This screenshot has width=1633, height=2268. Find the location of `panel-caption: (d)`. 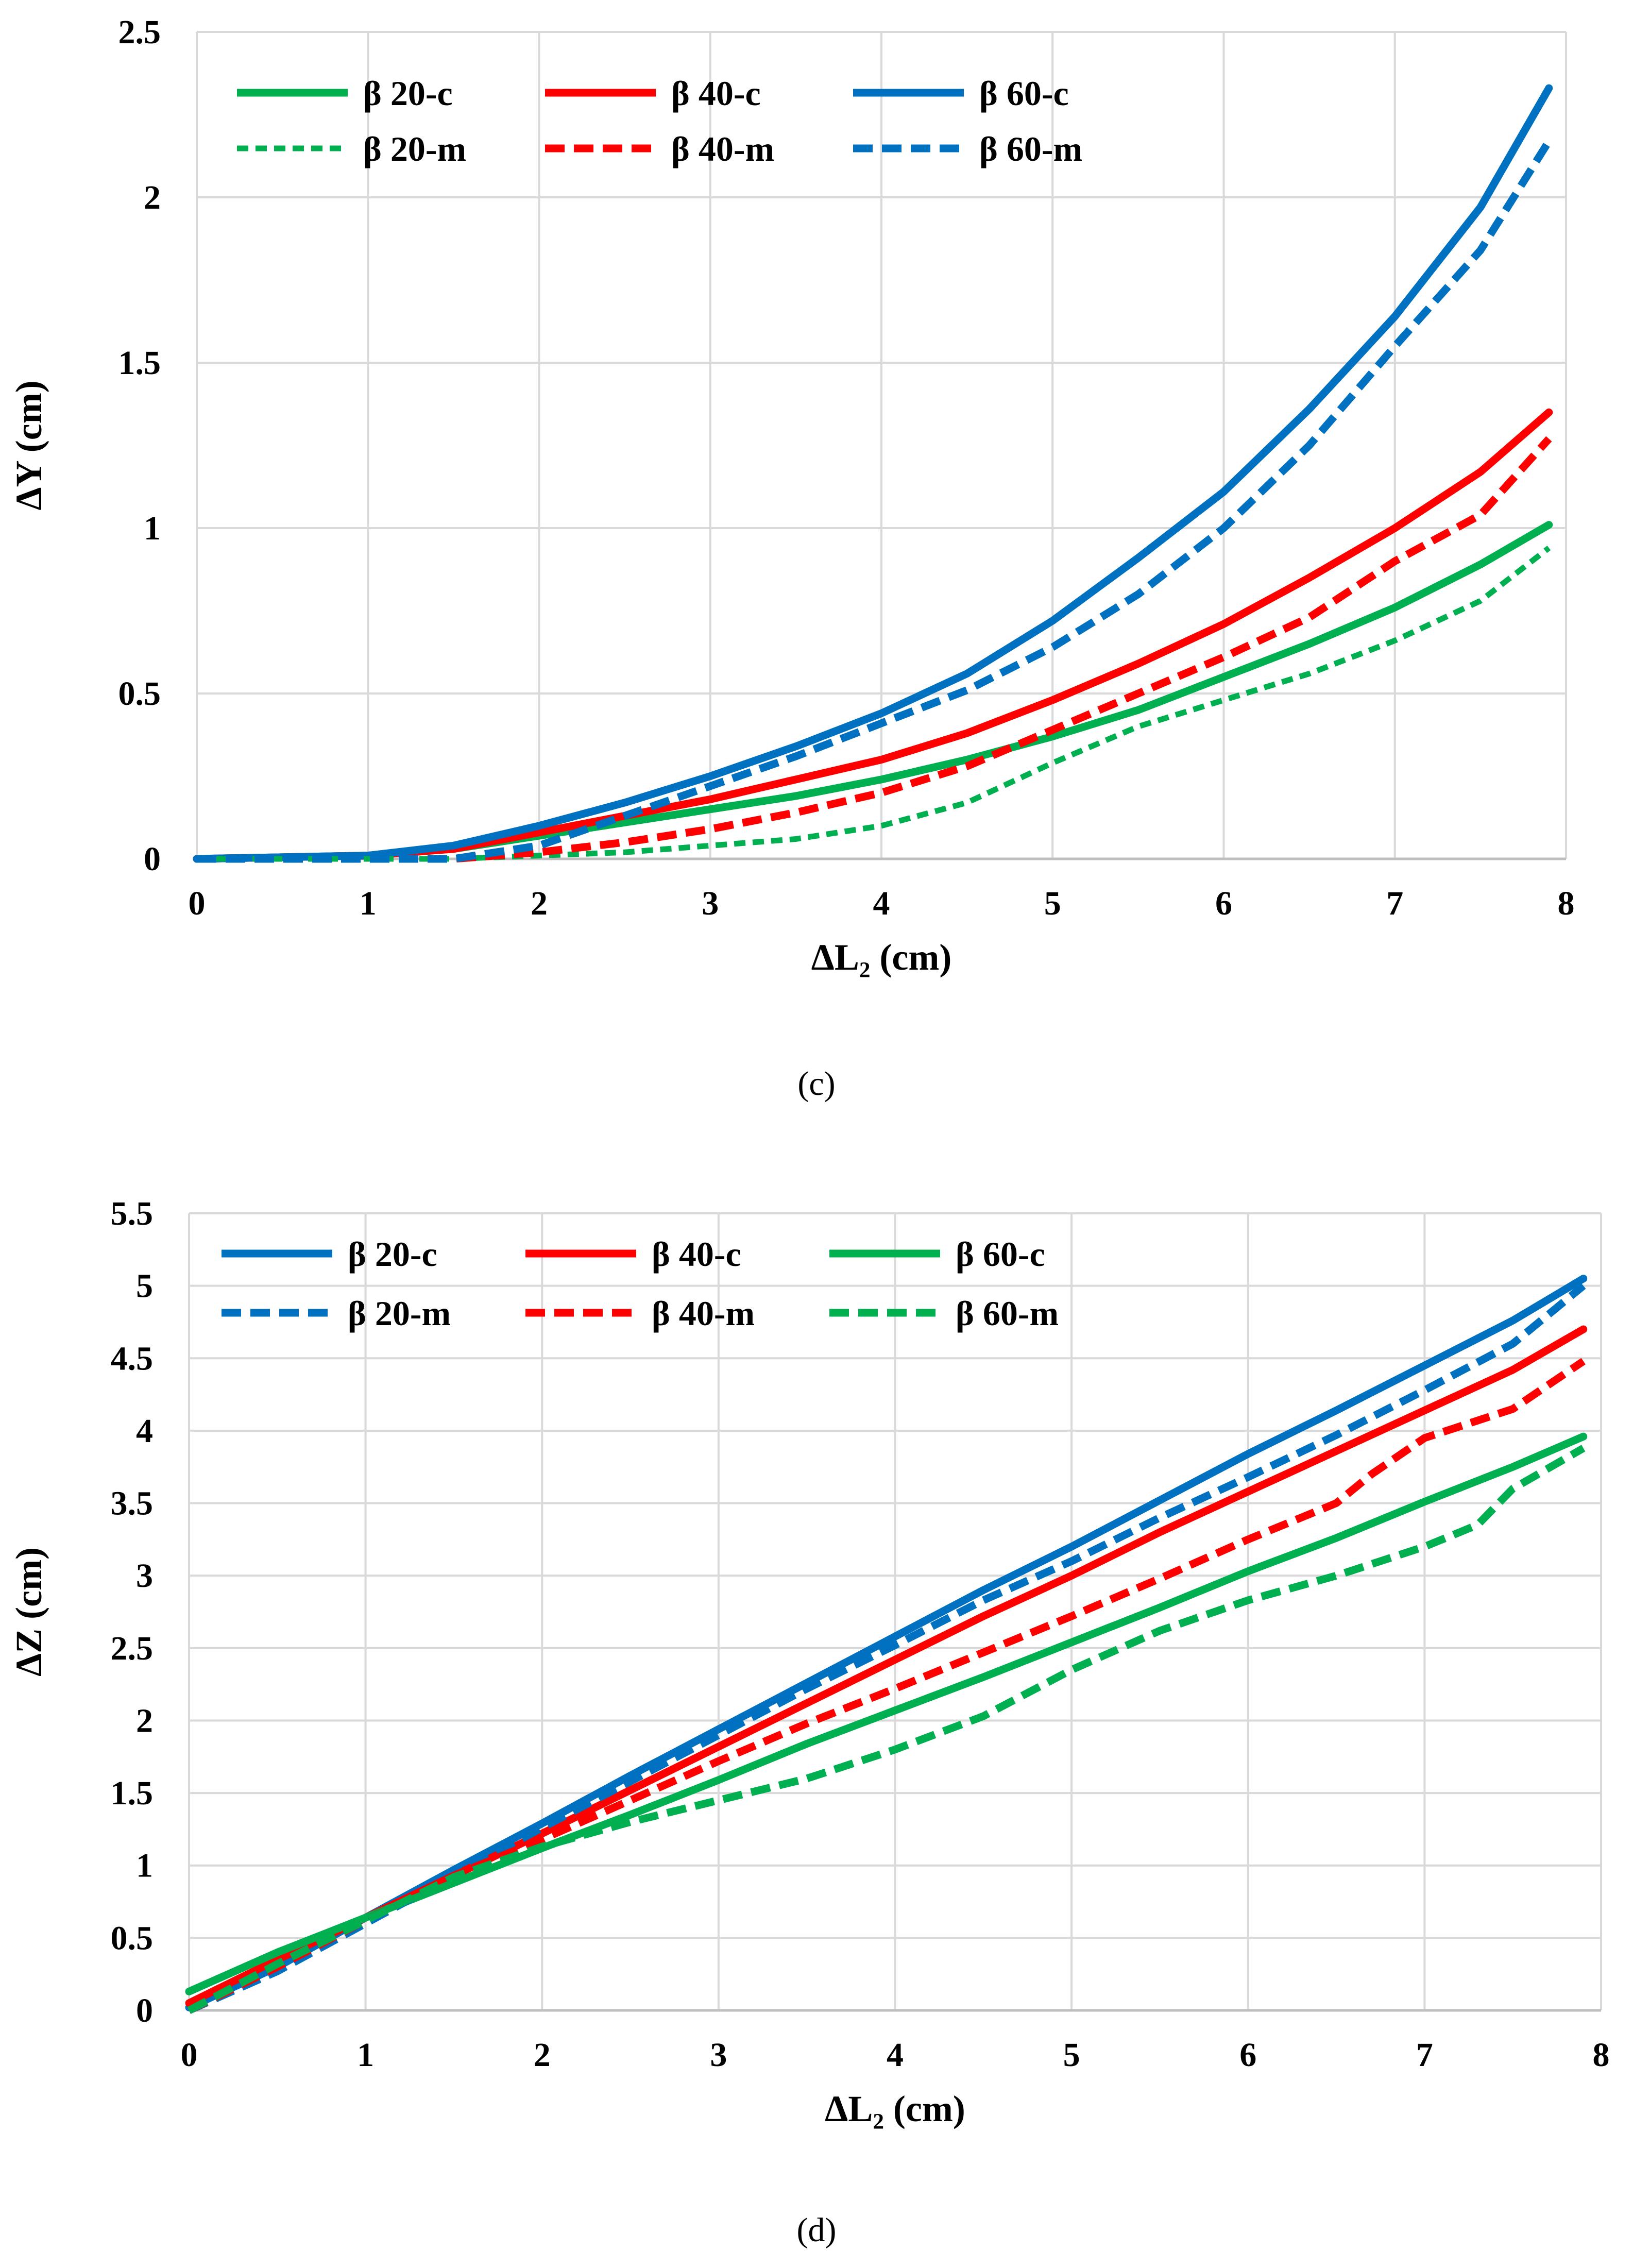

panel-caption: (d) is located at coordinates (817, 2230).